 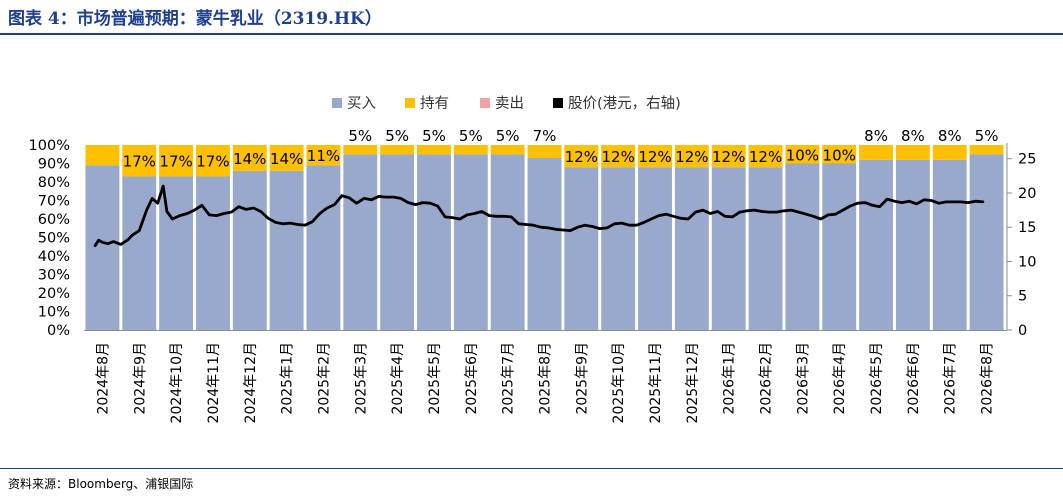 What do you see at coordinates (656, 382) in the screenshot?
I see `x-tick-label: 2025年11月` at bounding box center [656, 382].